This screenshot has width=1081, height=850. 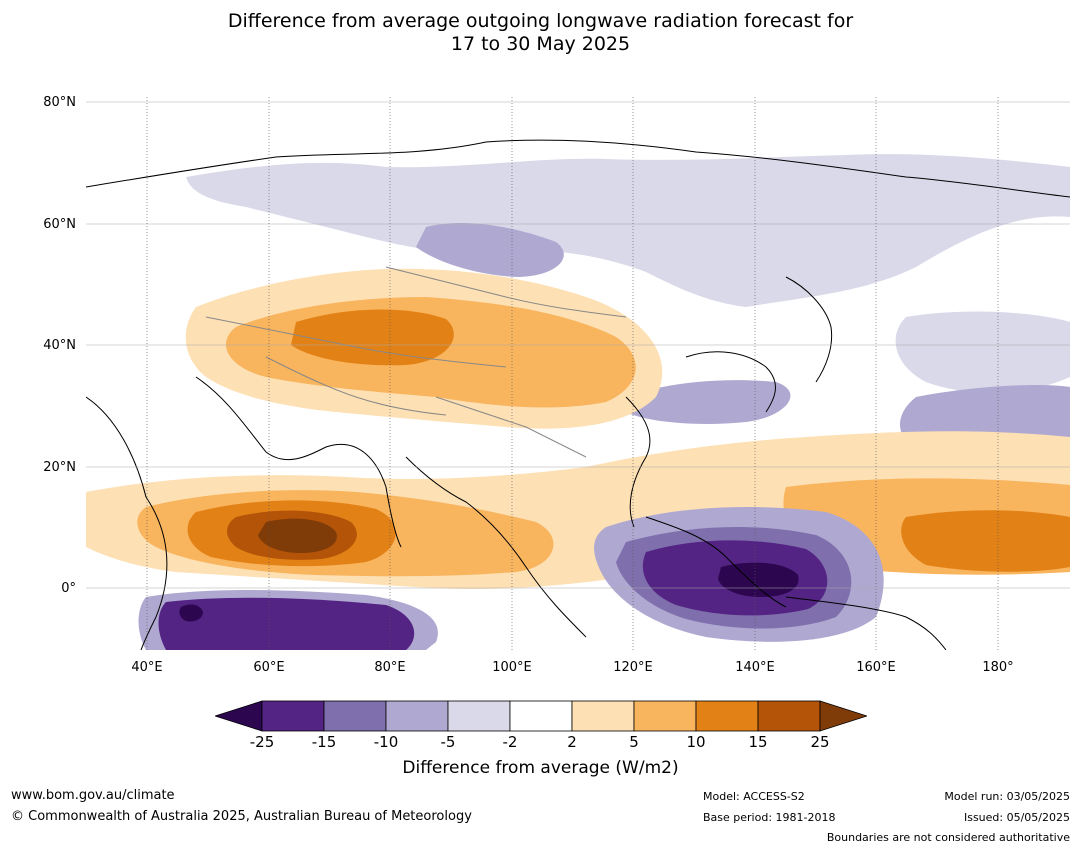 I want to click on anomaly-region-siberia, so click(x=628, y=230).